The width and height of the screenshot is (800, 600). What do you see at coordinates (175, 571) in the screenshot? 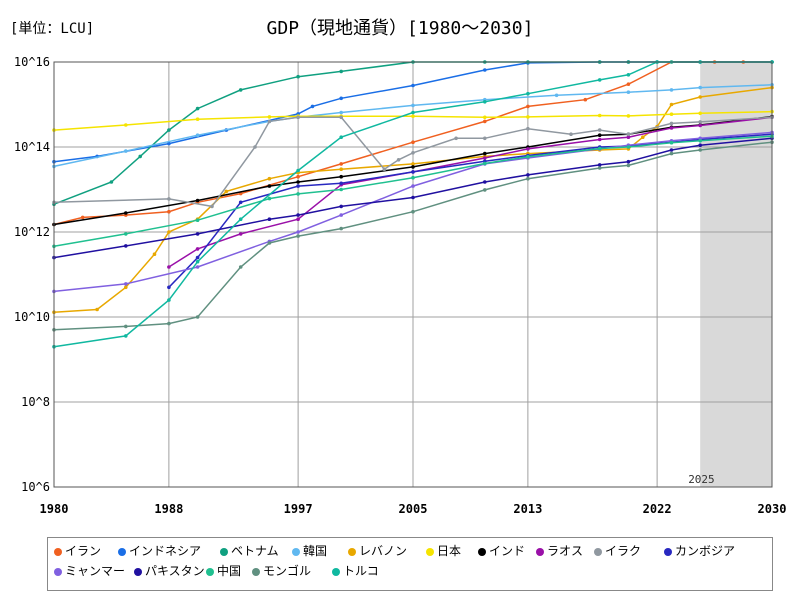
I see `legend-label: パキスタン` at bounding box center [175, 571].